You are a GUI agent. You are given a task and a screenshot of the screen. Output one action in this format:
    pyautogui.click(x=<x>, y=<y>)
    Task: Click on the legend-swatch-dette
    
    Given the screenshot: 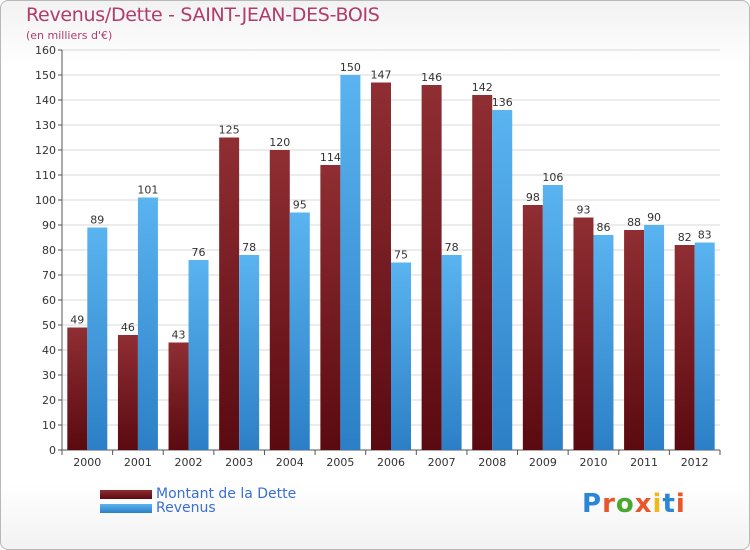 What is the action you would take?
    pyautogui.click(x=126, y=494)
    